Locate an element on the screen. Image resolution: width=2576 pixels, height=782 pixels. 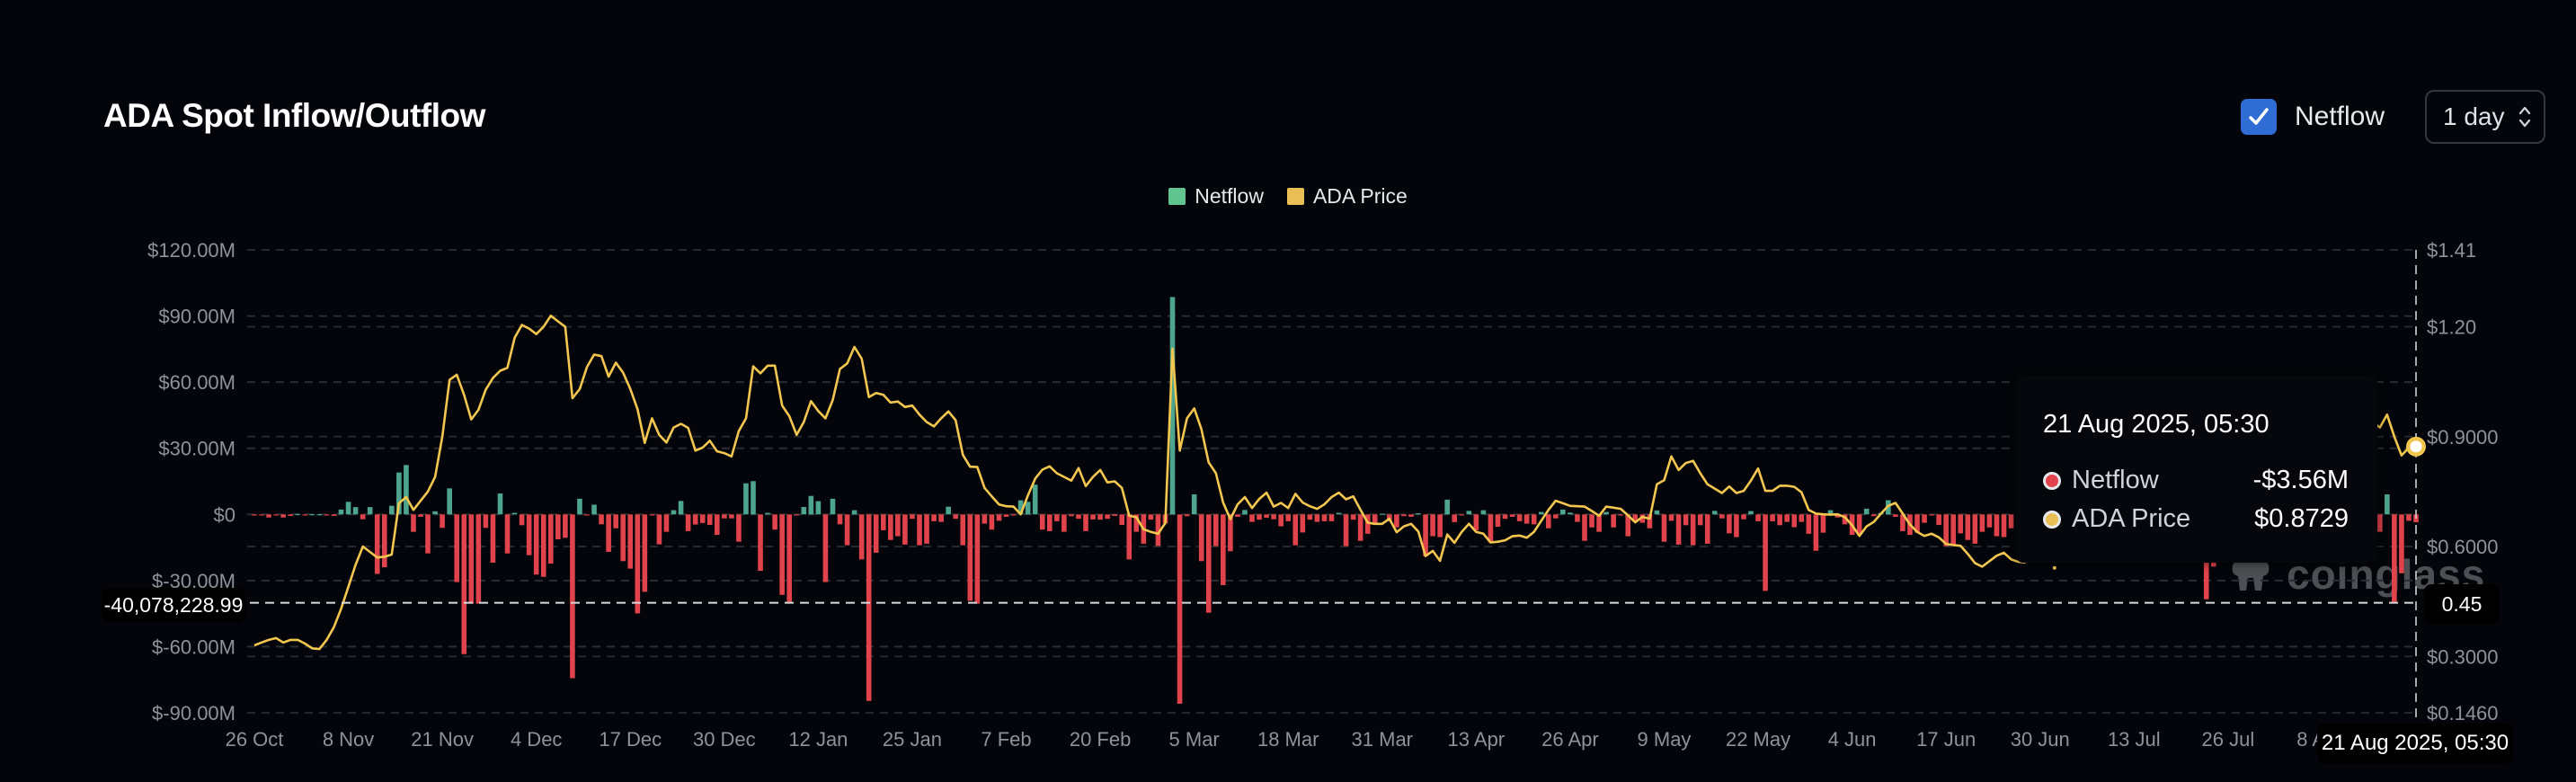
legend-item-netflow: Netflow is located at coordinates (1216, 196).